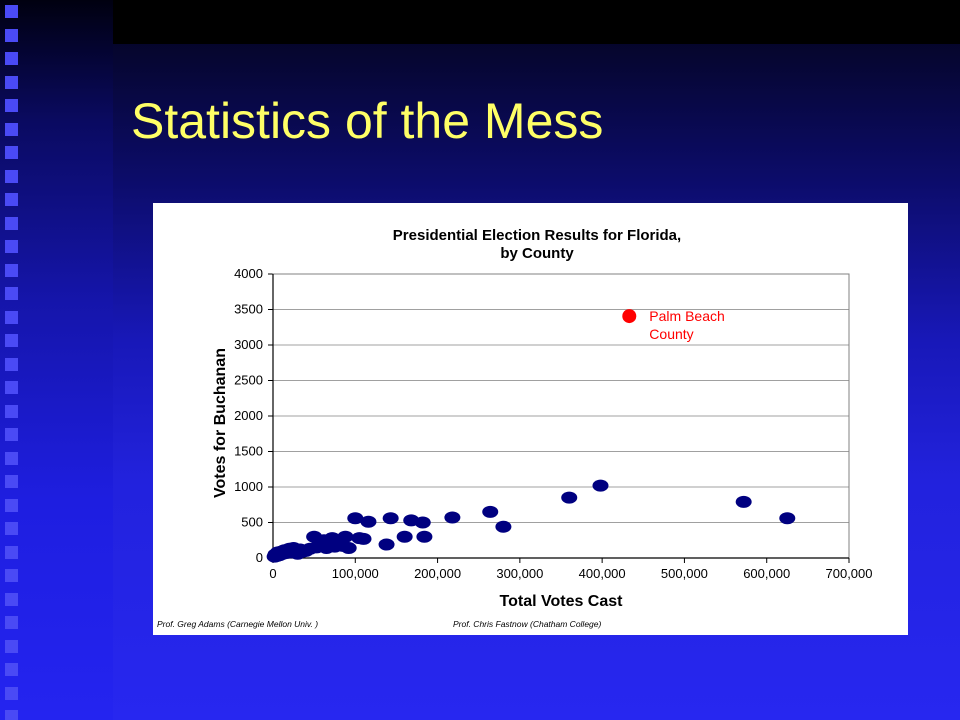  What do you see at coordinates (248, 273) in the screenshot?
I see `y-tick-label: 4000` at bounding box center [248, 273].